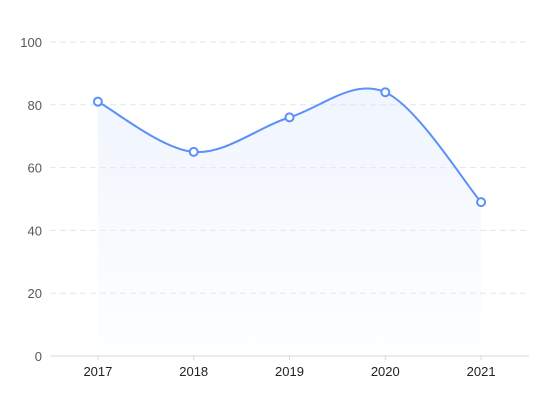  Describe the element at coordinates (38, 356) in the screenshot. I see `y-tick-label-0: 0` at that location.